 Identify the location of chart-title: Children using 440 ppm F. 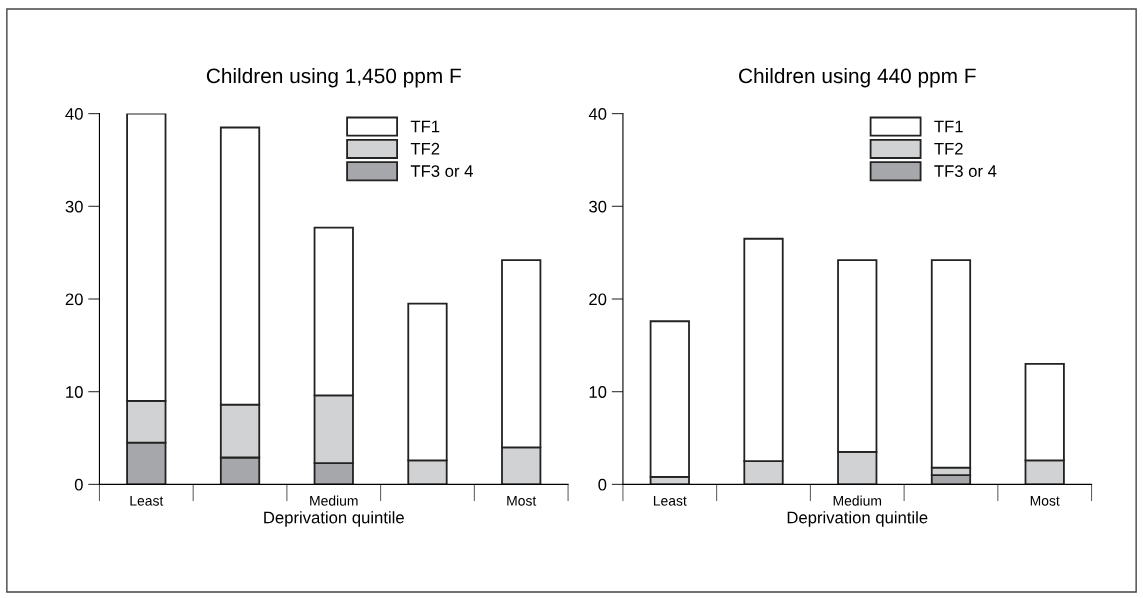
(857, 77).